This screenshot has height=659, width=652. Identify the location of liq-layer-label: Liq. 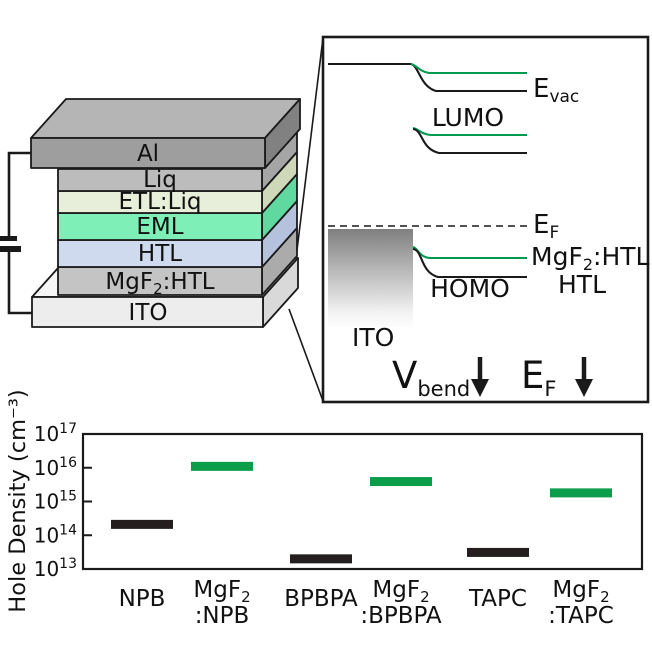
(160, 180).